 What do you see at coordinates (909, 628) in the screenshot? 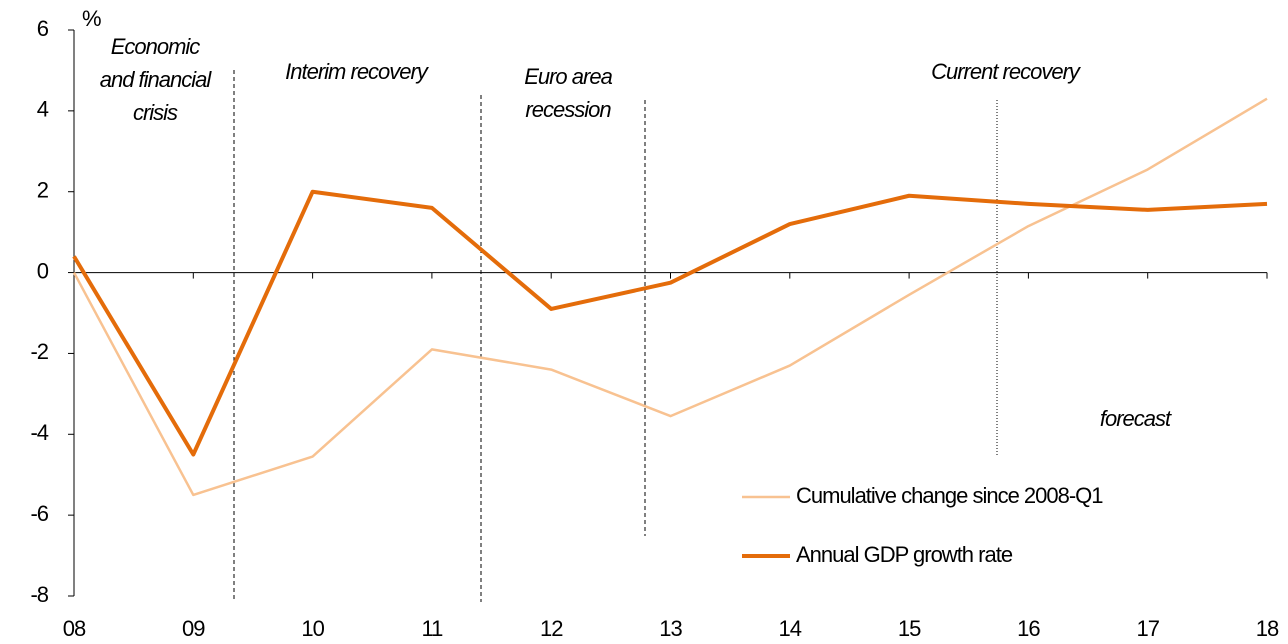
I see `x-tick-label: 15` at bounding box center [909, 628].